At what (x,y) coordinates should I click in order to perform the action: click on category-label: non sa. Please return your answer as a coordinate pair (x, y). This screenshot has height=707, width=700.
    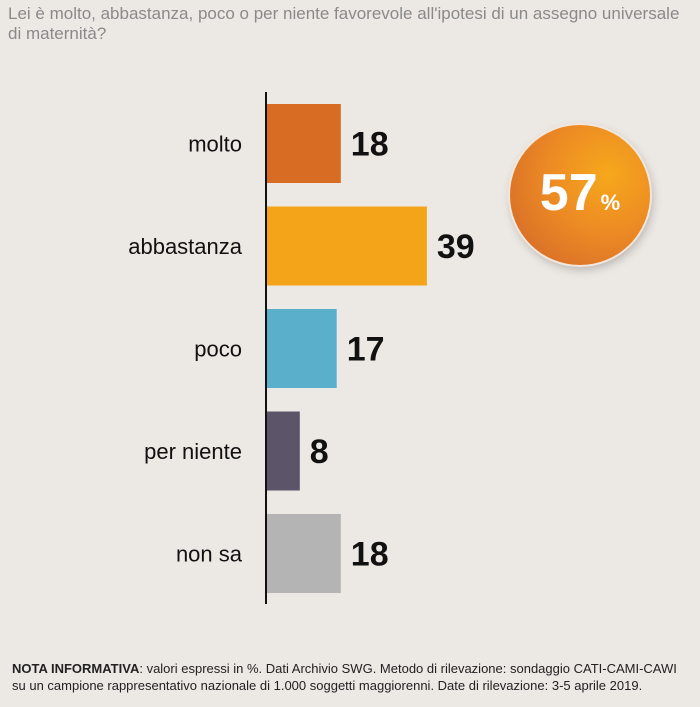
    Looking at the image, I should click on (209, 554).